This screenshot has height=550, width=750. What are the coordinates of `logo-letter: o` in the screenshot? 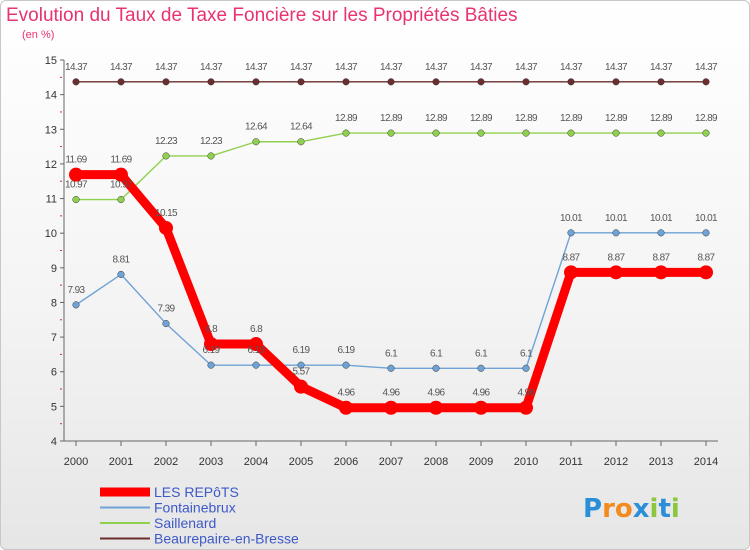 It's located at (624, 509).